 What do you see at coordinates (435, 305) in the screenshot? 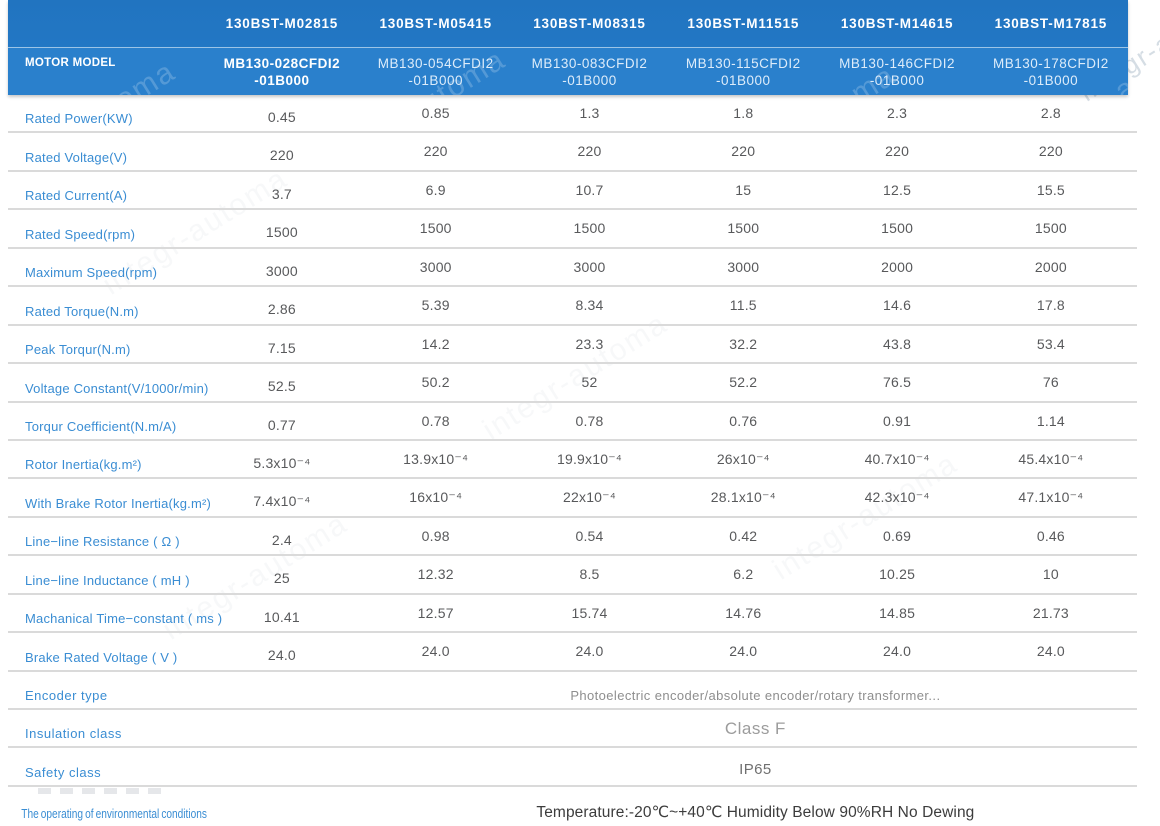
I see `cell-value: 5.39` at bounding box center [435, 305].